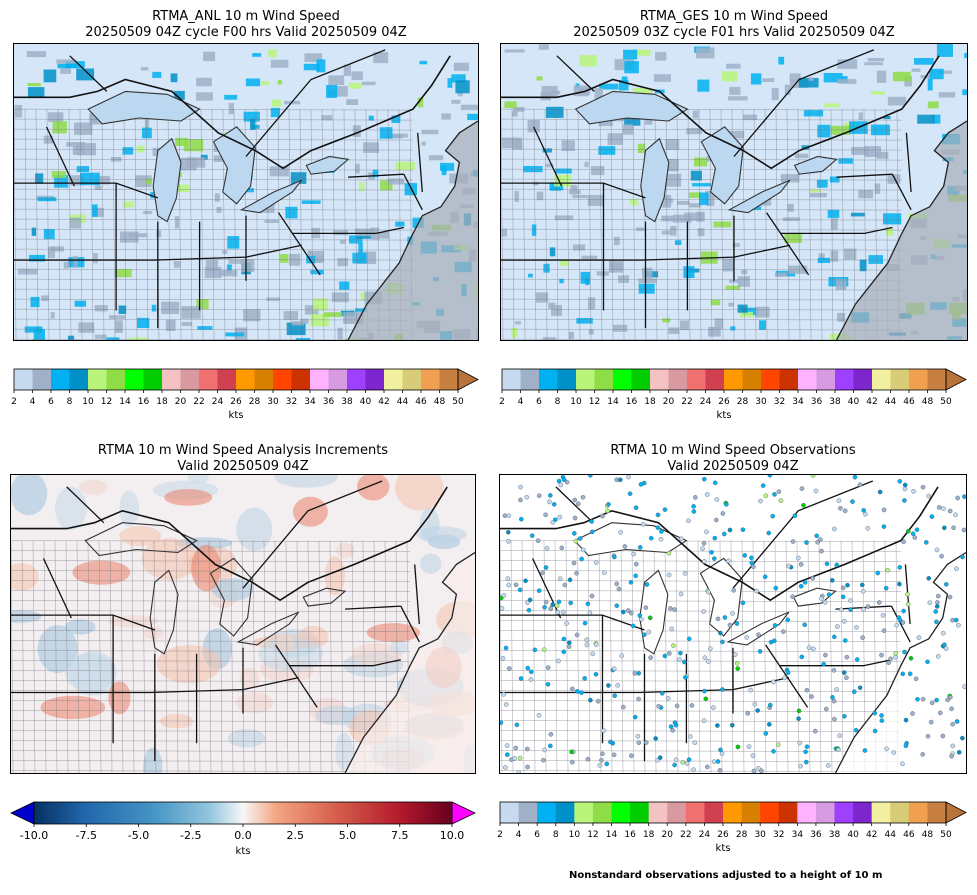  I want to click on colorbar-tick-label: 24, so click(706, 402).